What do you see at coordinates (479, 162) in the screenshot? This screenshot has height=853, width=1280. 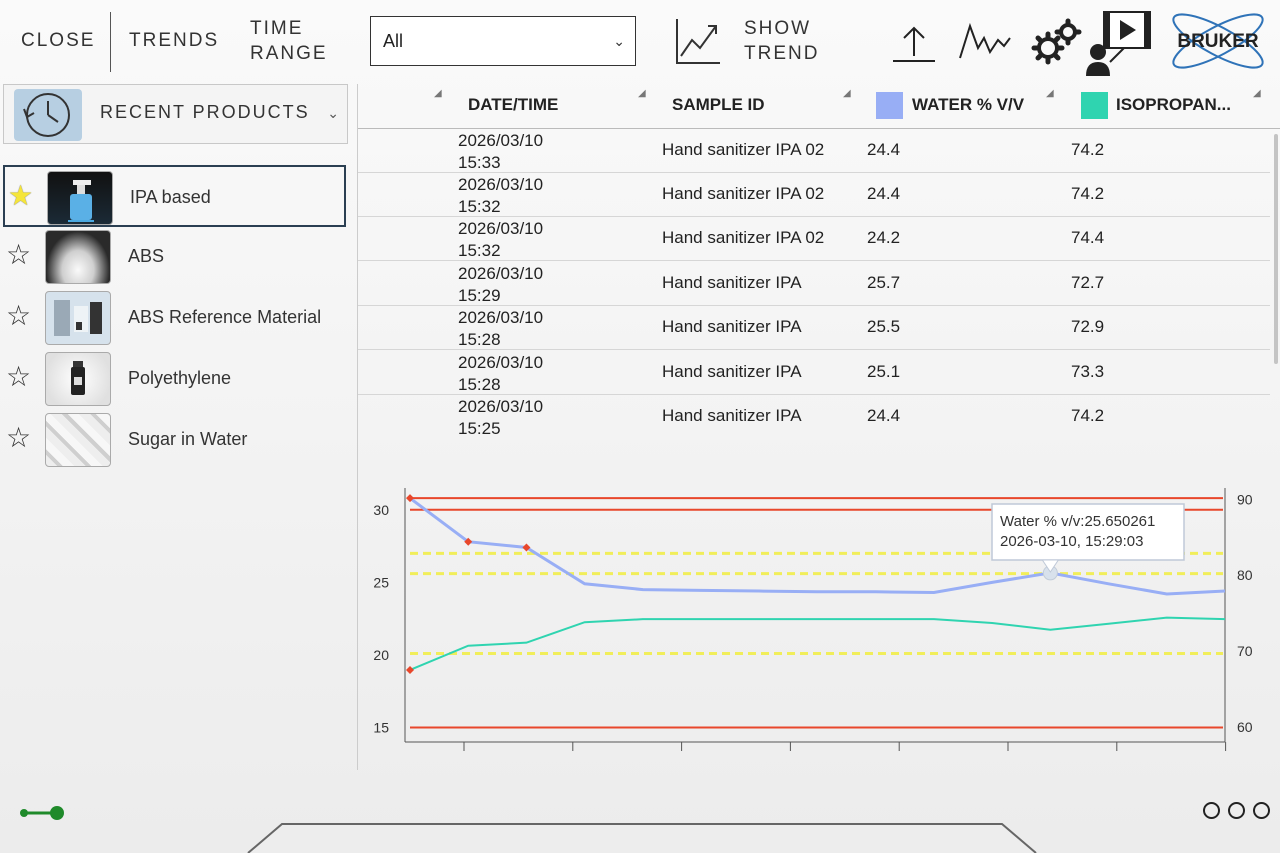 I see `row-time: 15:33` at bounding box center [479, 162].